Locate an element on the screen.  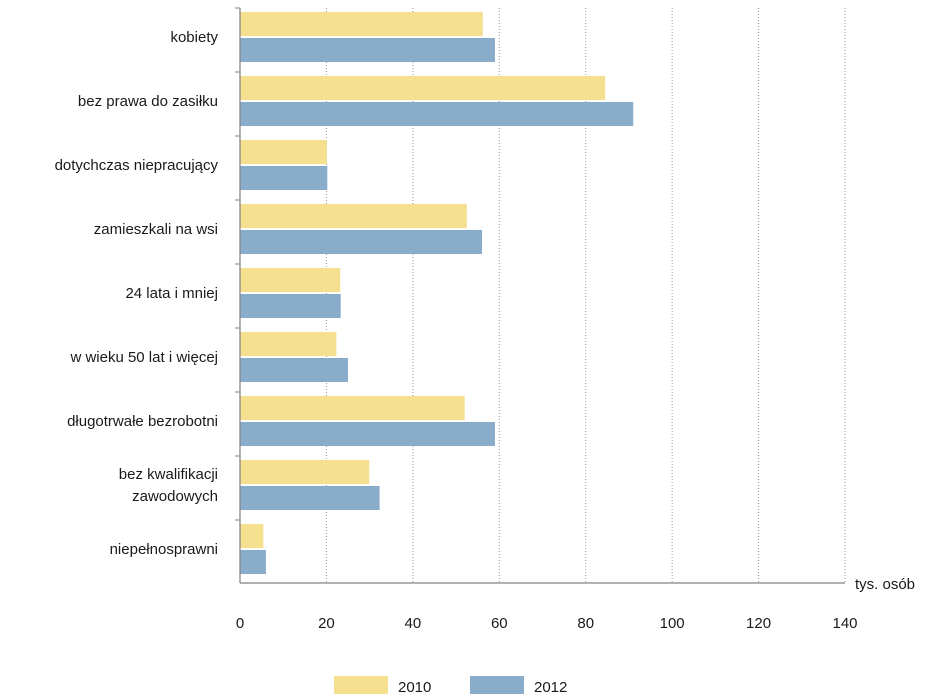
legend-swatch-2010 is located at coordinates (361, 685).